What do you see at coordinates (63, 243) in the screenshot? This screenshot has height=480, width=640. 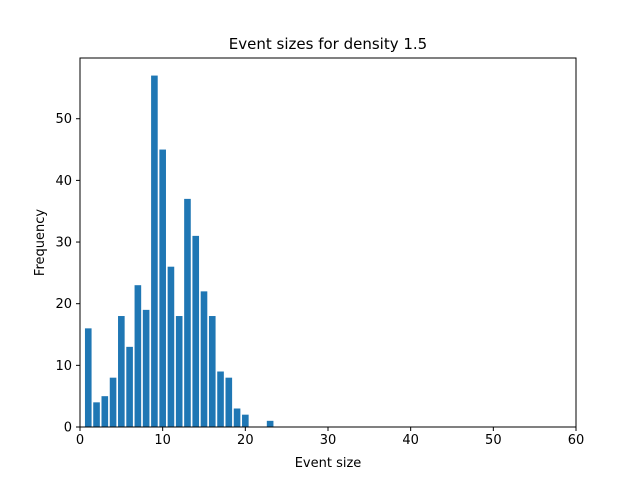 I see `y-tick-label: 30` at bounding box center [63, 243].